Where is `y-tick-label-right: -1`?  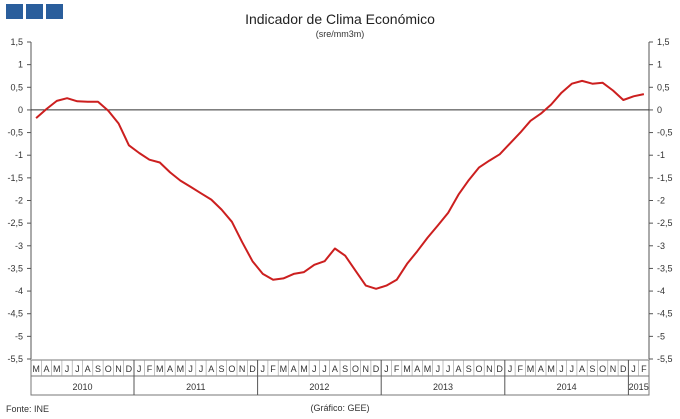
y-tick-label-right: -1 is located at coordinates (661, 155).